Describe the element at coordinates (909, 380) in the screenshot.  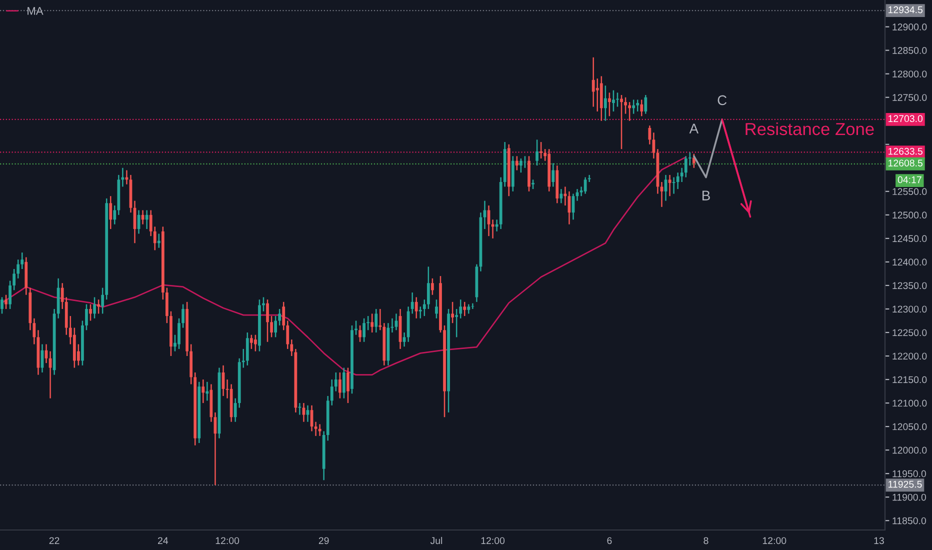
I see `y-tick-label: 12150.0` at that location.